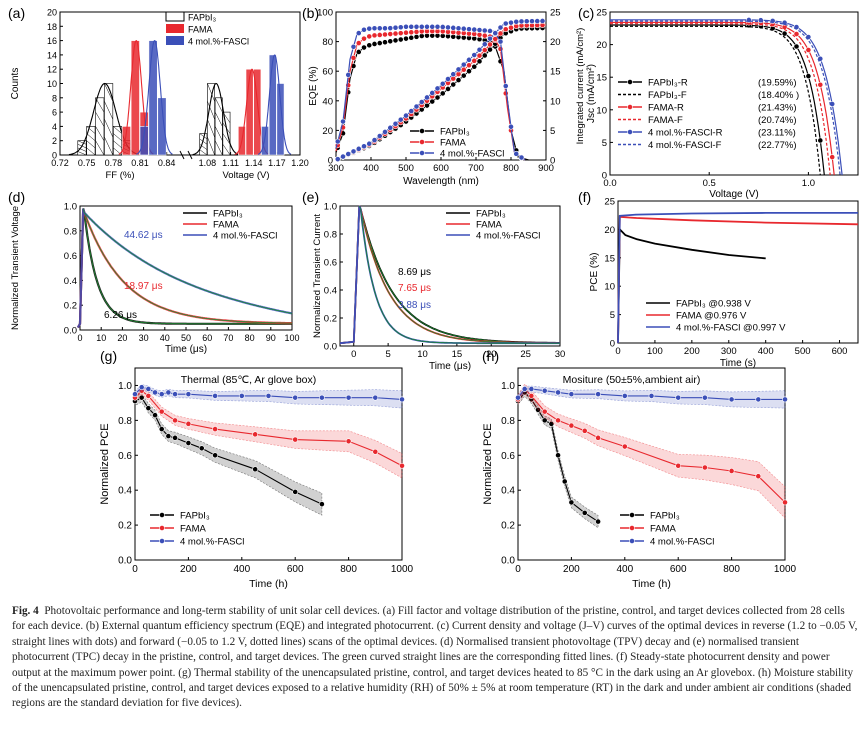  What do you see at coordinates (241, 569) in the screenshot?
I see `panel-g-xtick-label: 400` at bounding box center [241, 569].